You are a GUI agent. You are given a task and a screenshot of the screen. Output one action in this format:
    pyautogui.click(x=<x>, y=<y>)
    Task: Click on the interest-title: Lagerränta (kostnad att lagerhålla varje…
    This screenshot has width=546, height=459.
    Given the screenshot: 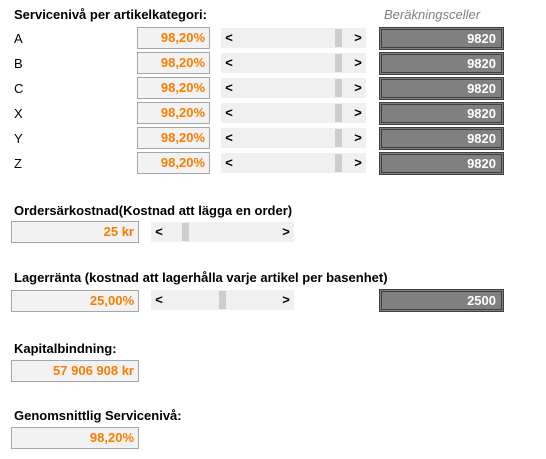 What is the action you would take?
    pyautogui.click(x=201, y=277)
    